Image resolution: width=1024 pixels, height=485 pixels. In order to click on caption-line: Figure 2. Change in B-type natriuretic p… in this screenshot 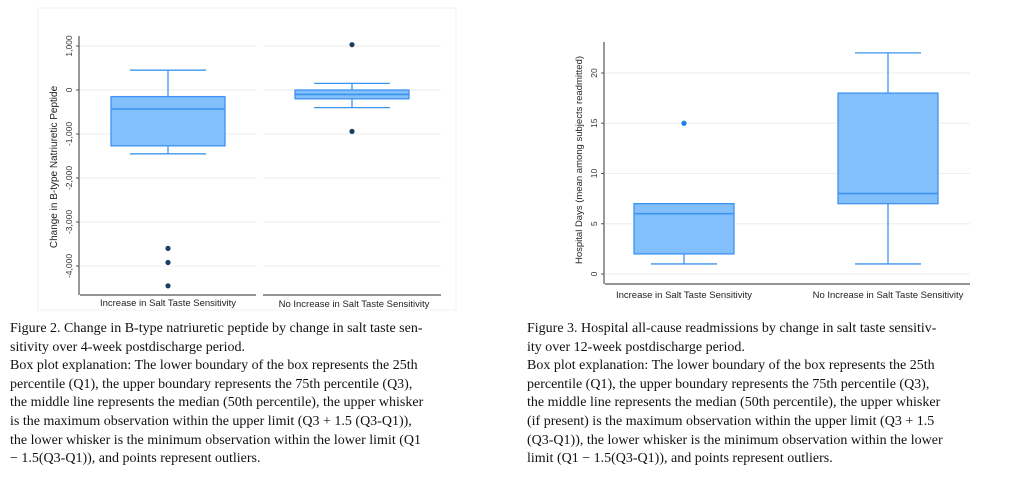, I will do `click(216, 328)`.